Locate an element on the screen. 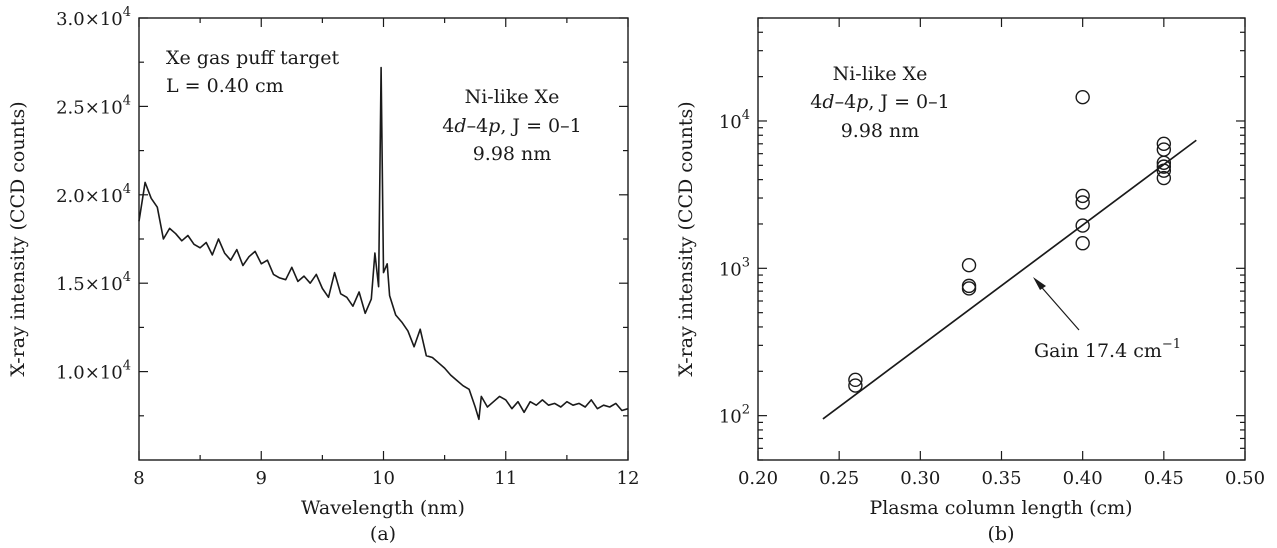 The height and width of the screenshot is (548, 1277). x-tick-label: 0.35 is located at coordinates (1001, 478).